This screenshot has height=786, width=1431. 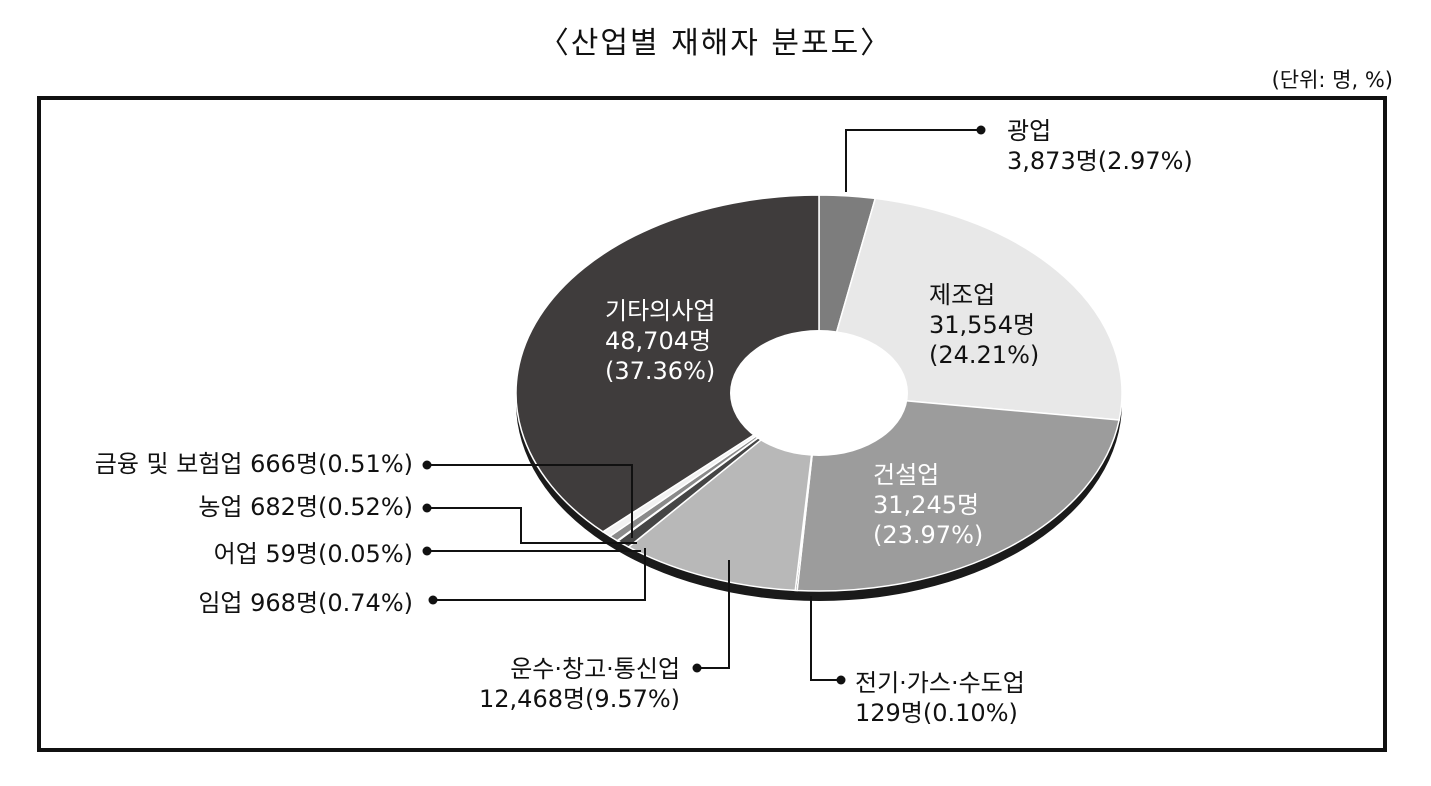 What do you see at coordinates (1029, 131) in the screenshot?
I see `slice-name-mining: 광업` at bounding box center [1029, 131].